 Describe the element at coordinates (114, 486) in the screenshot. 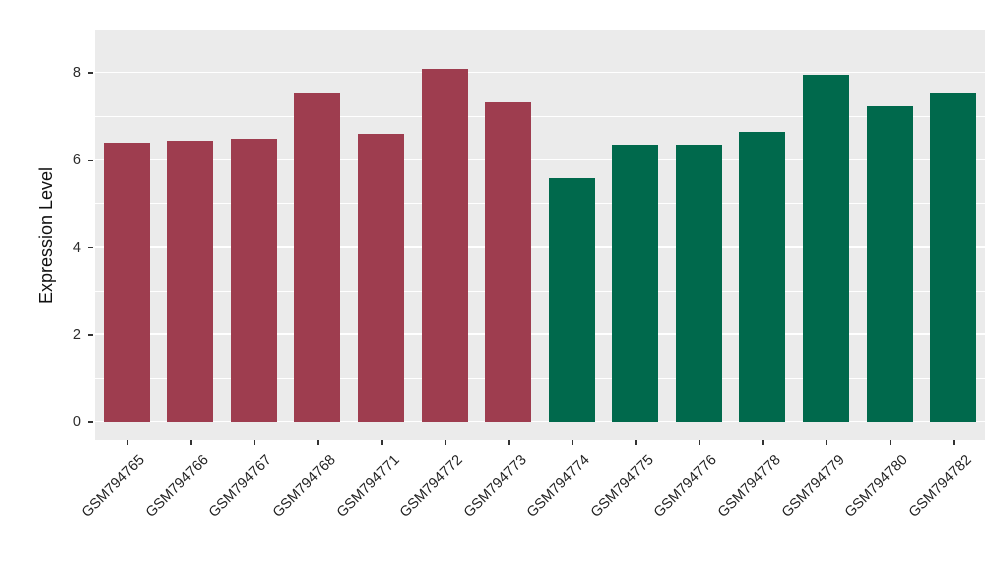

I see `x-tick-label: GSM794765` at that location.